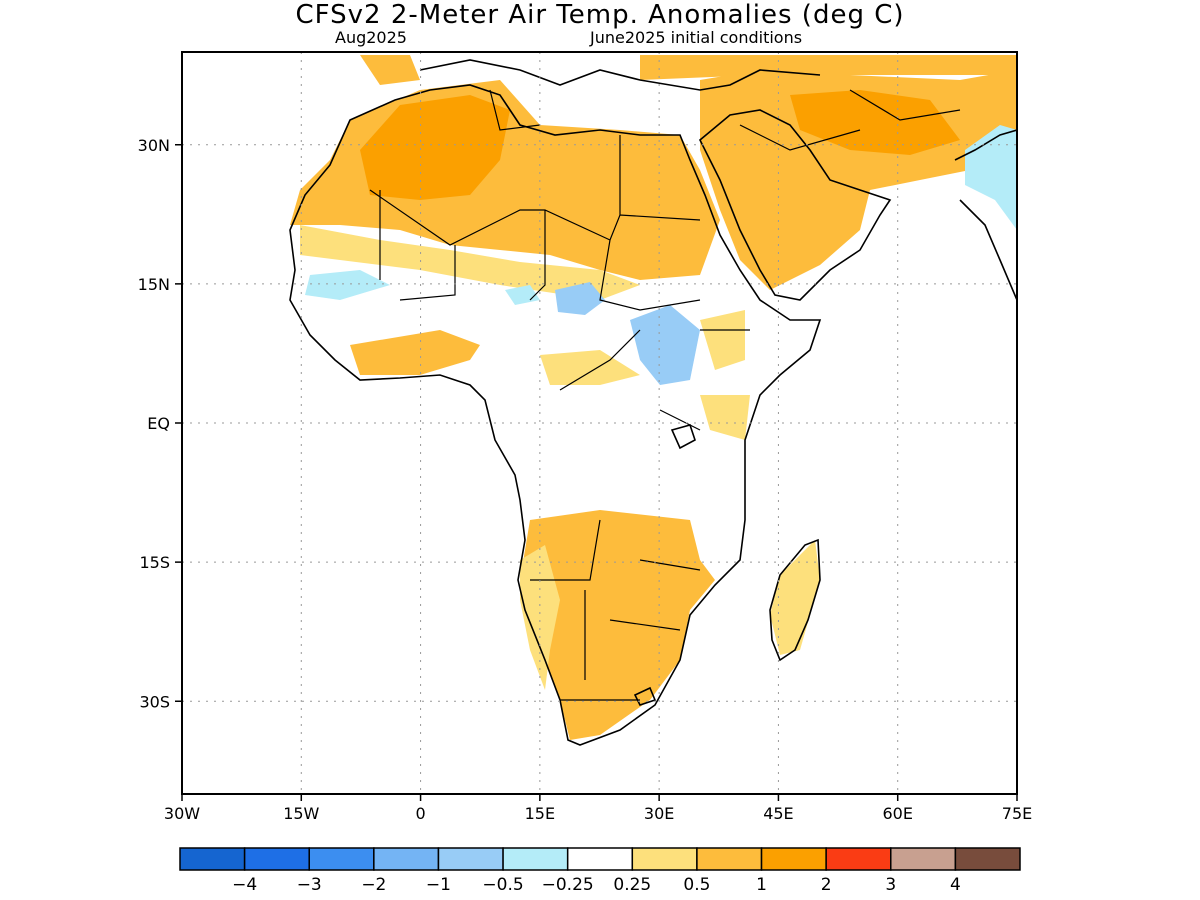 The width and height of the screenshot is (1200, 900). What do you see at coordinates (154, 701) in the screenshot?
I see `lat-tick-label: 30S` at bounding box center [154, 701].